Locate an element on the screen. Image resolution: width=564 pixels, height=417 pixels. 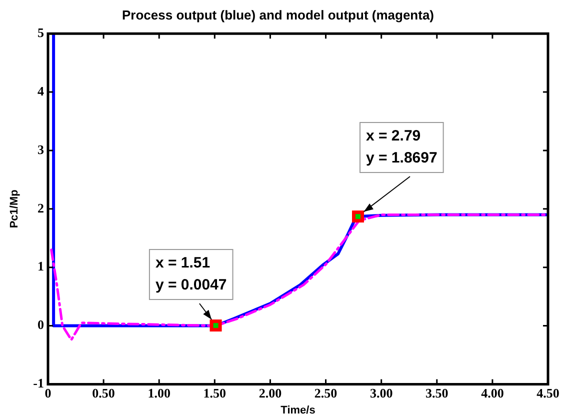
x-tick-label: 4.50 is located at coordinates (548, 392).